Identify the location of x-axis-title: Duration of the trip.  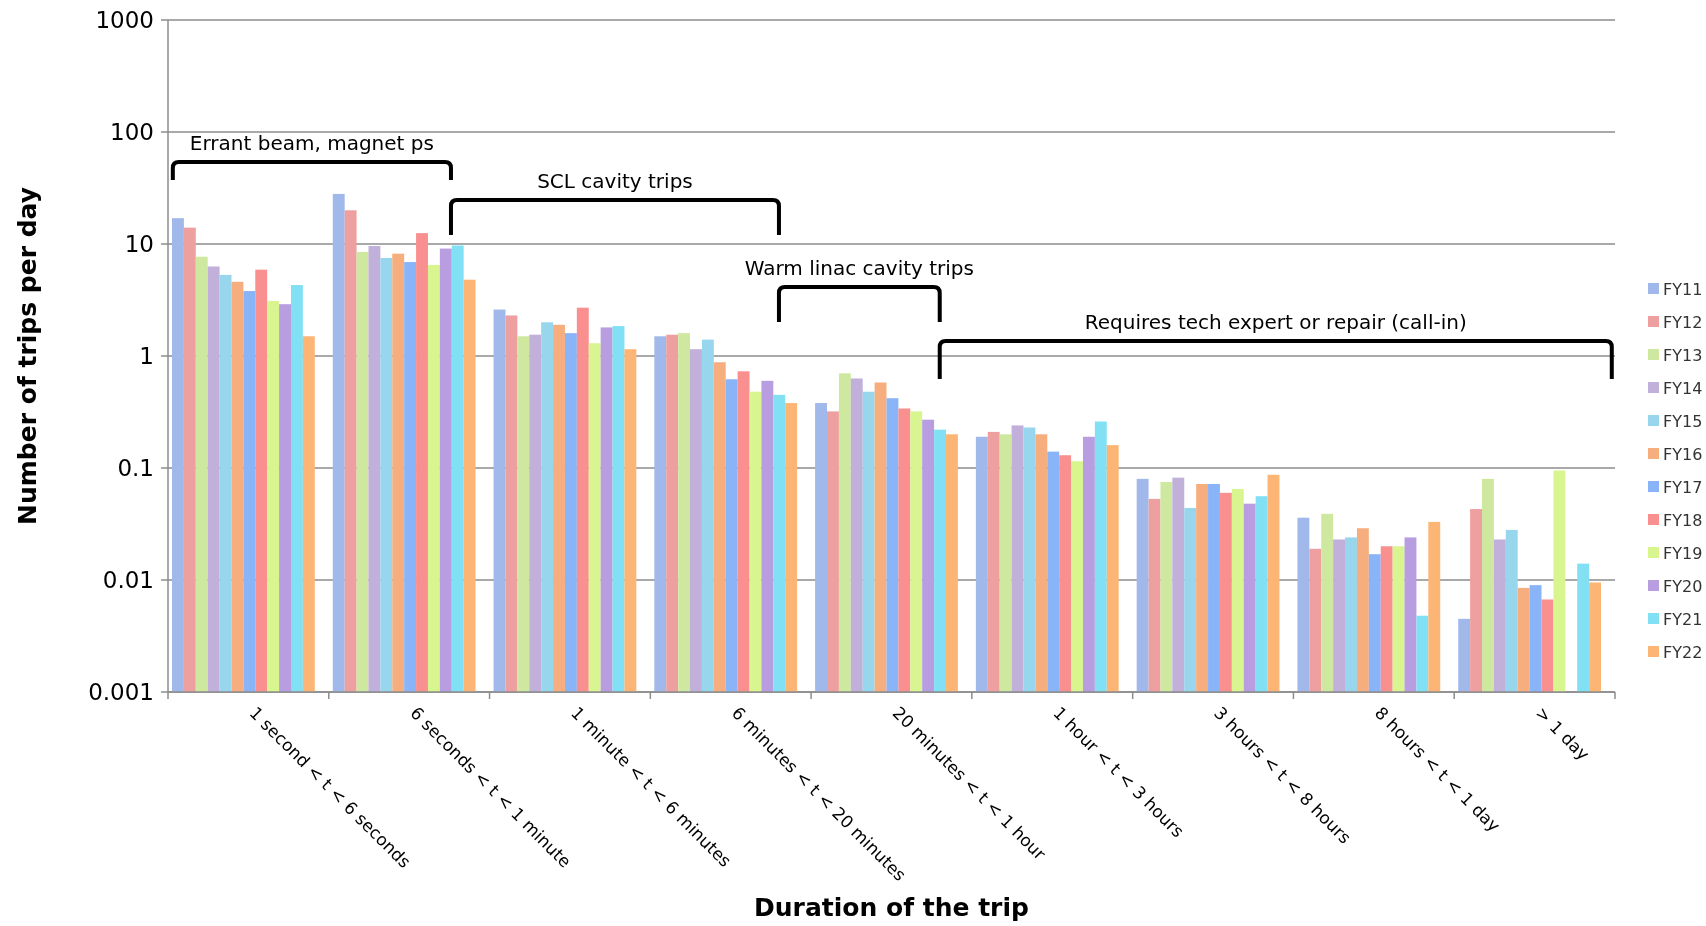
(891, 907).